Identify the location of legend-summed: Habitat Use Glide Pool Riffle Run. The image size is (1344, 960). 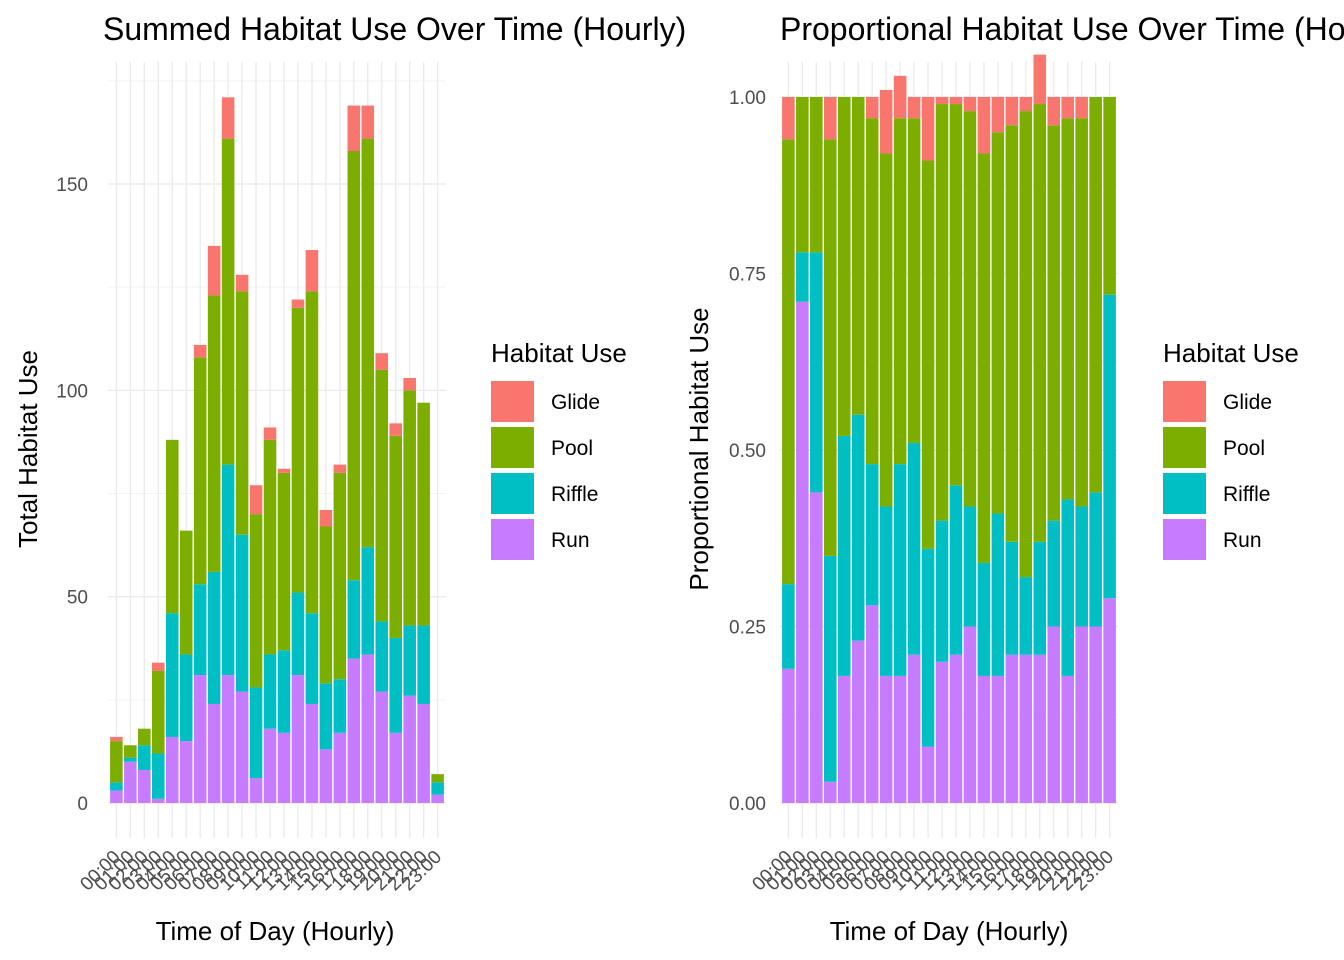
(559, 449).